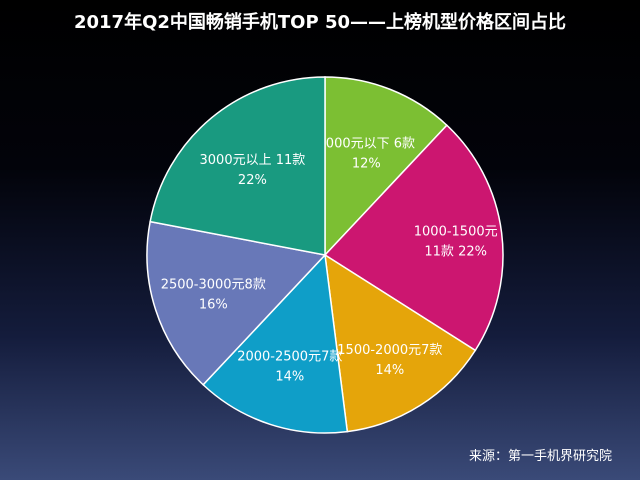  I want to click on source-note: 来源：第一手机界研究院, so click(540, 456).